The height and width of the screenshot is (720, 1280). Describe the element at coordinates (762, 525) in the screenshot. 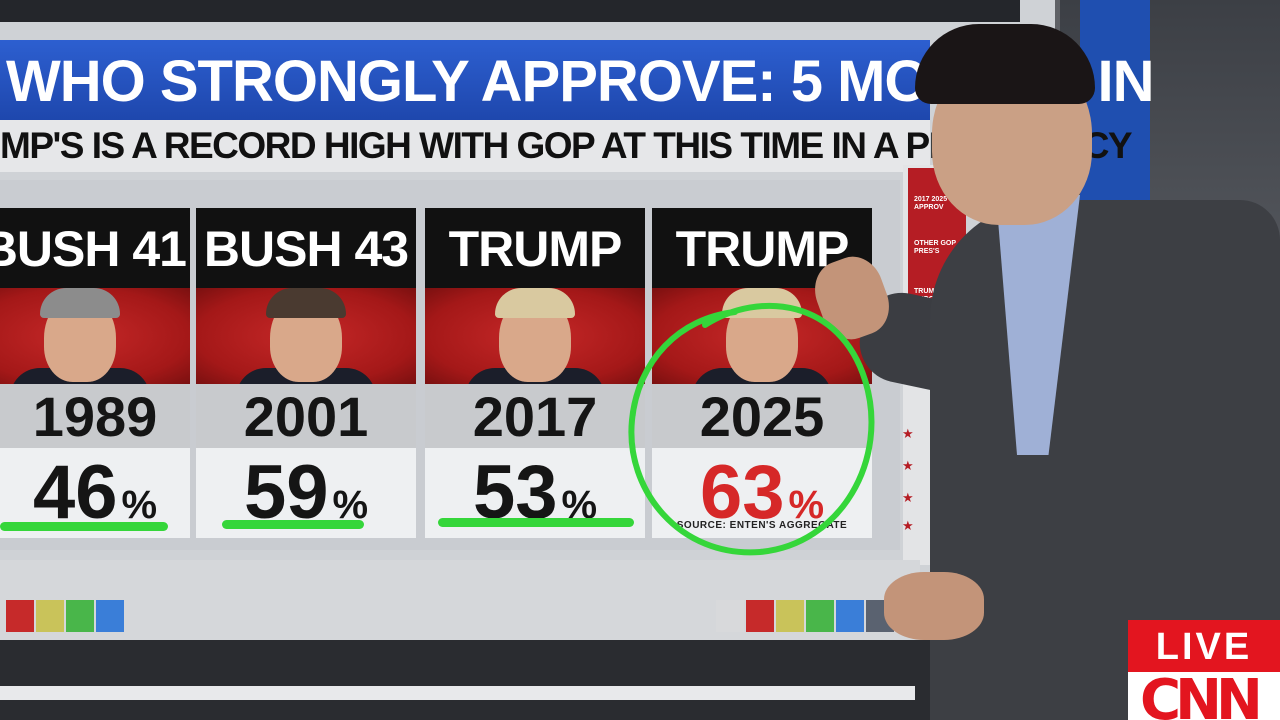

I see `source-note: SOURCE: ENTEN'S AGGREGATE` at that location.